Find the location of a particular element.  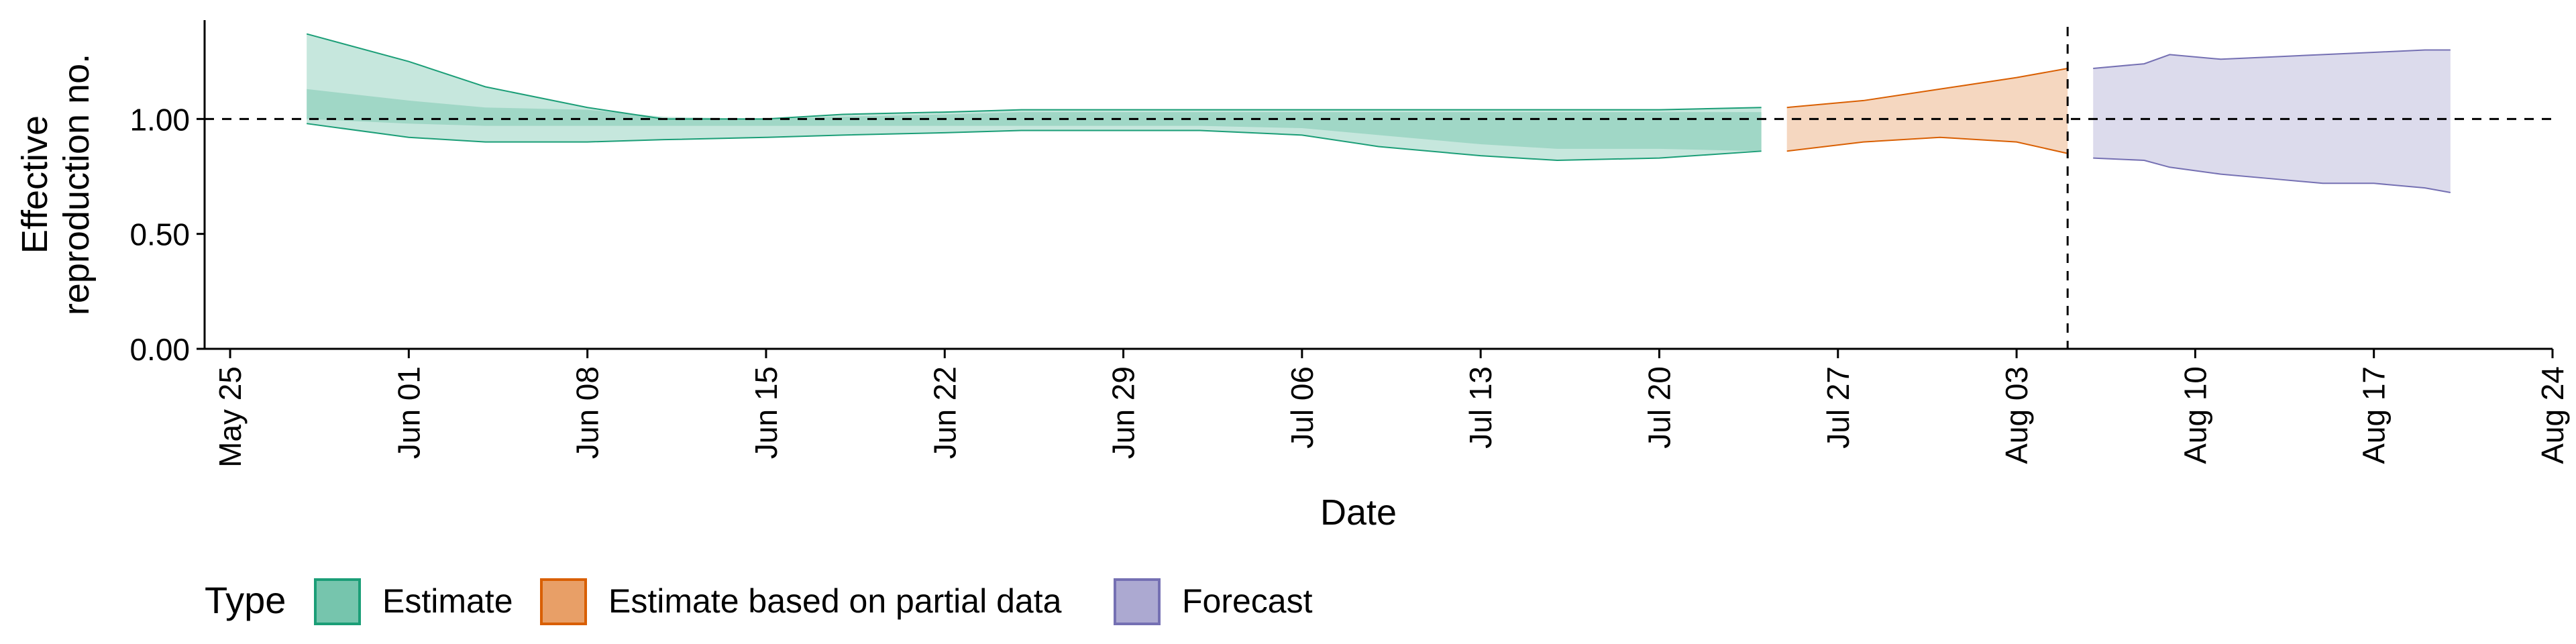

estimate-based-on-partial-data-legend-label: Estimate based on partial data is located at coordinates (835, 601).